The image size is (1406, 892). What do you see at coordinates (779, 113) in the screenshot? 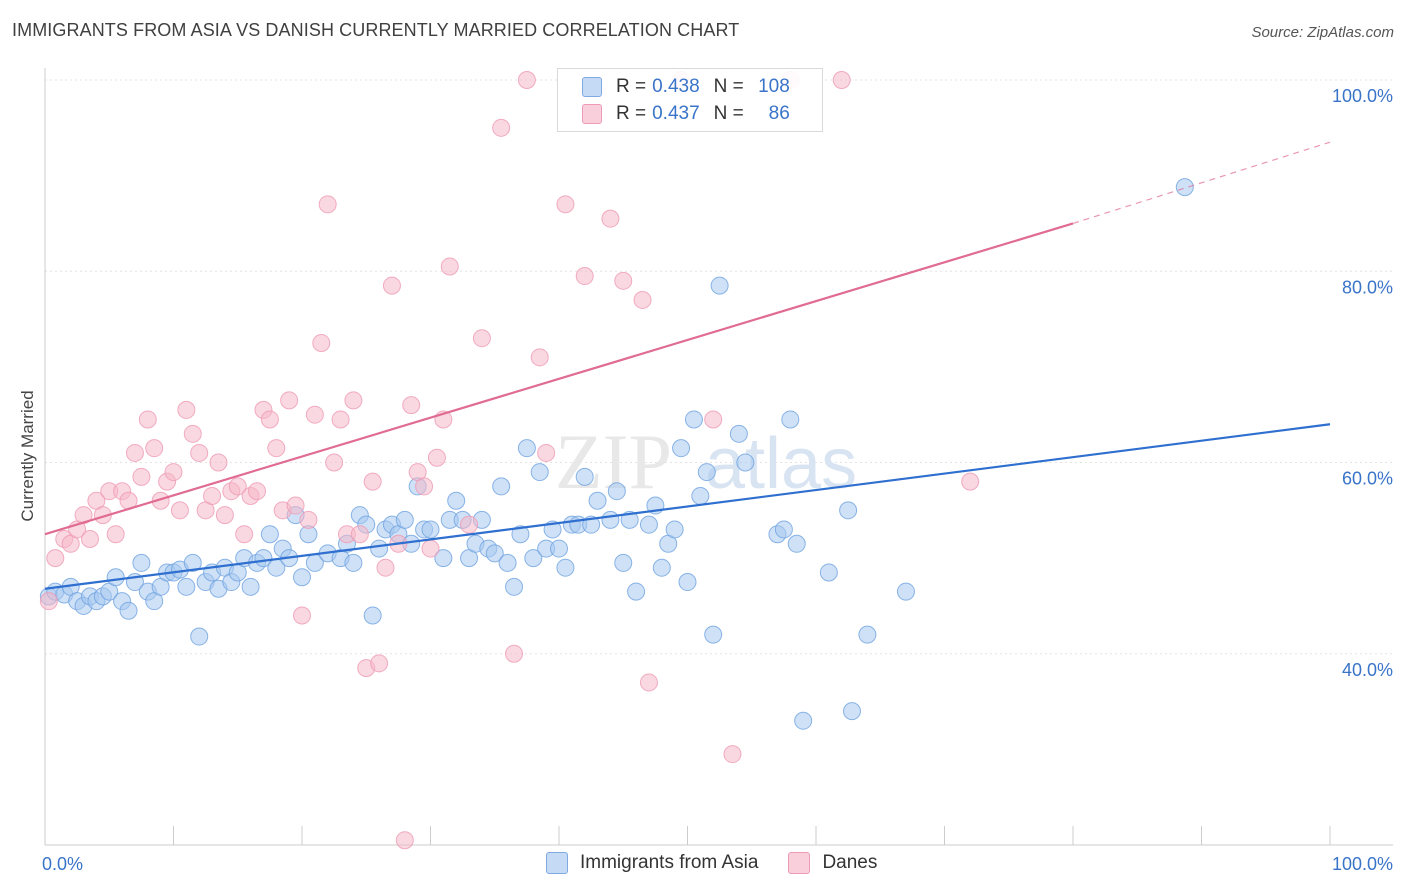
I see `legend-n-value: 86` at bounding box center [779, 113].